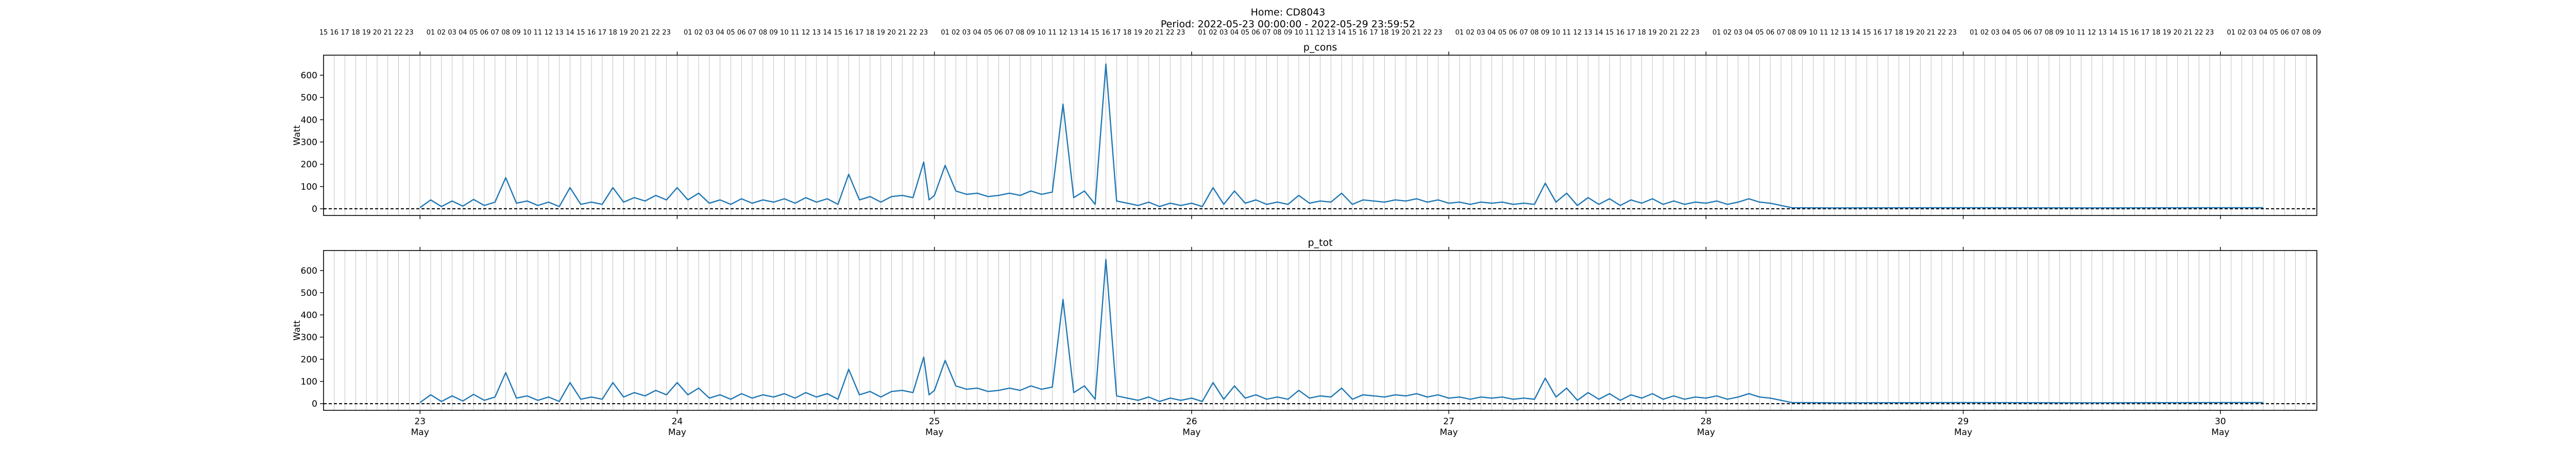 This screenshot has width=2576, height=466. I want to click on home-title: Home: CD8043, so click(1288, 12).